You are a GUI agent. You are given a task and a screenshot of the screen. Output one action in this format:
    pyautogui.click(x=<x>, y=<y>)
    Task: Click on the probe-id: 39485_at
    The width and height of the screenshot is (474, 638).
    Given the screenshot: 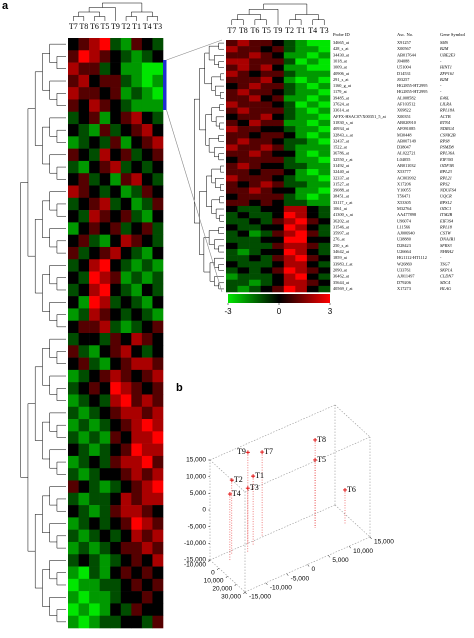 What is the action you would take?
    pyautogui.click(x=341, y=97)
    